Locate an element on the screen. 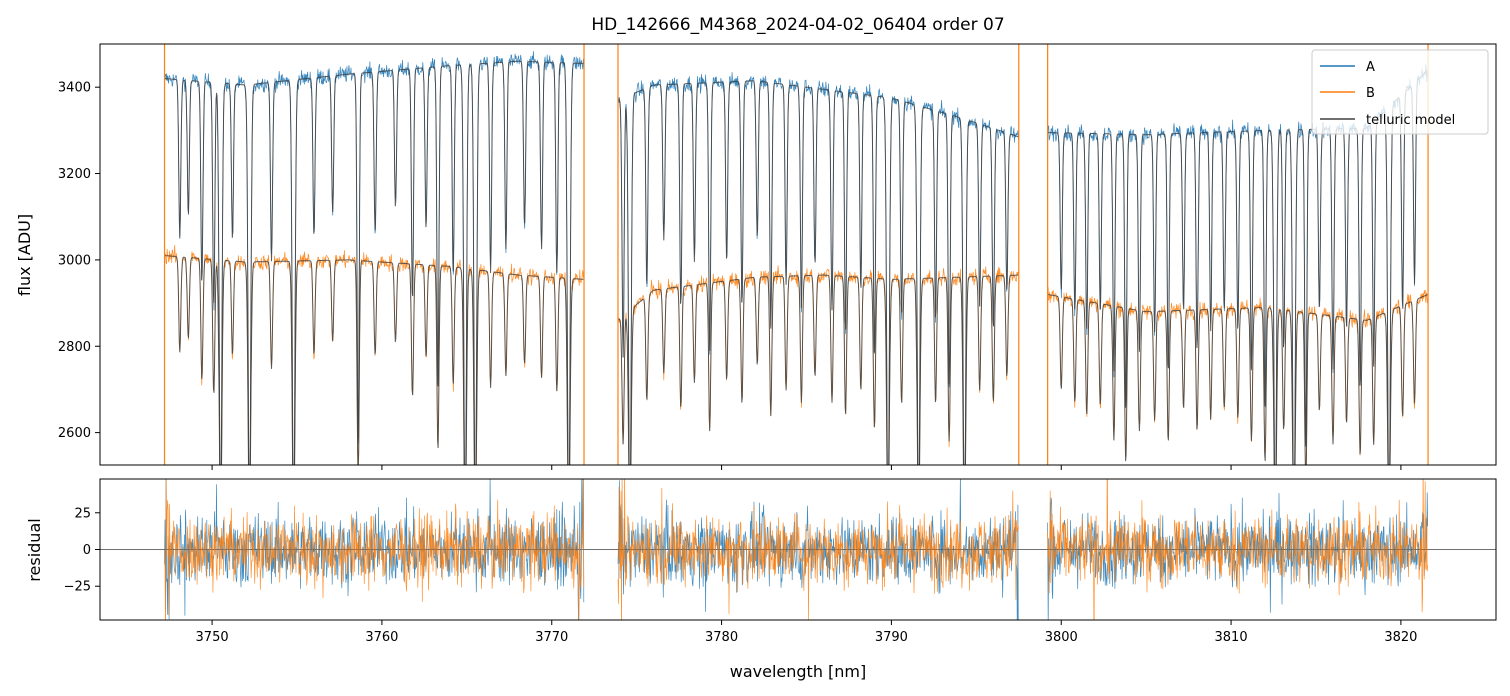 The image size is (1510, 696). flux-y-tick-label-3000: 3000 is located at coordinates (74, 260).